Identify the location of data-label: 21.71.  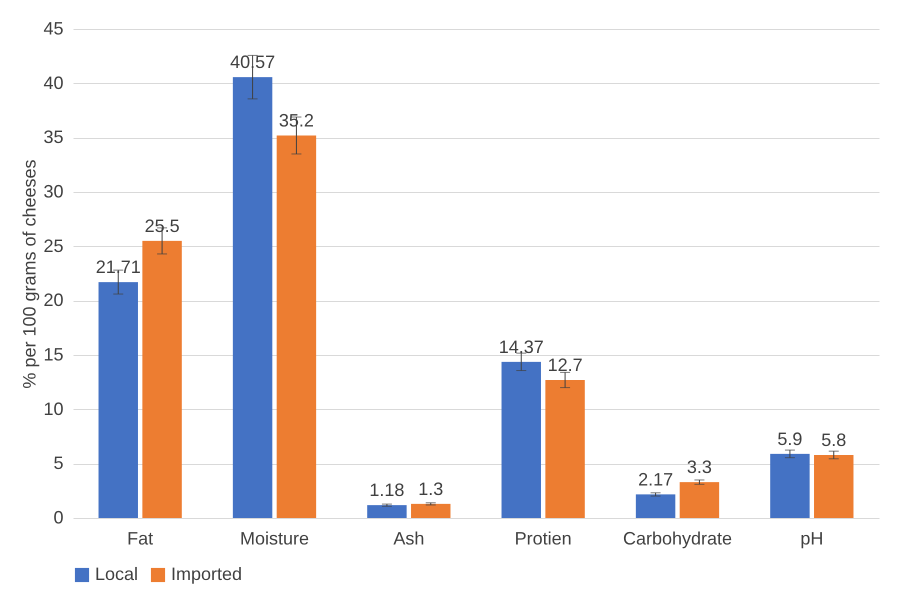
(118, 267).